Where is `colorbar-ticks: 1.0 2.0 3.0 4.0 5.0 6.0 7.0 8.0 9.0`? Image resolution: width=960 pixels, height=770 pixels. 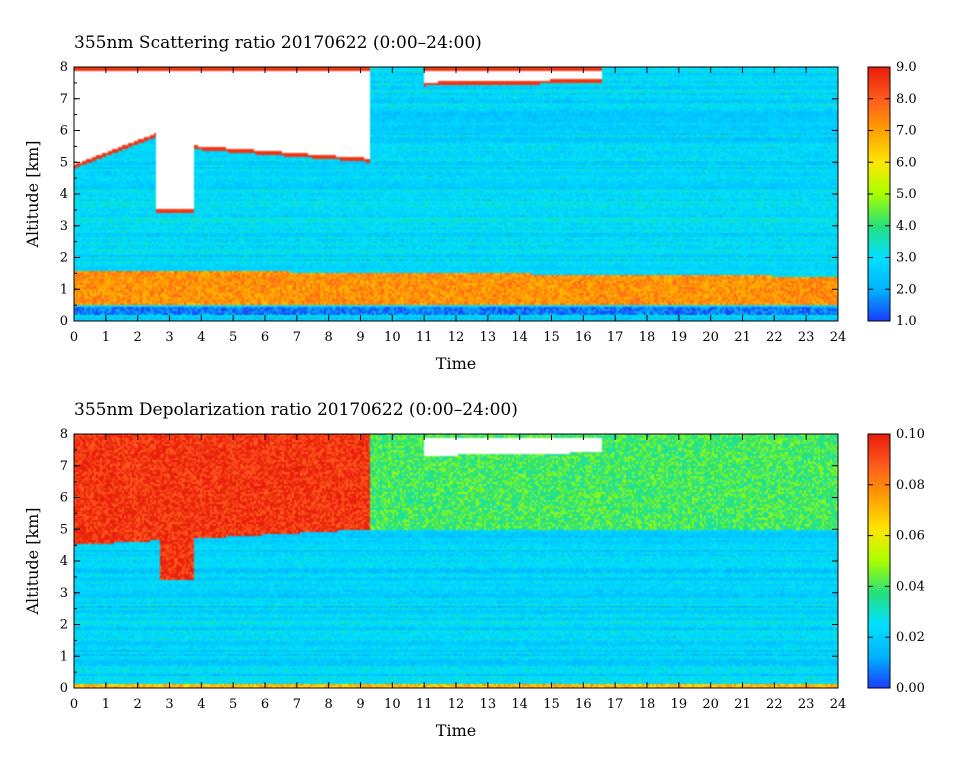
colorbar-ticks: 1.0 2.0 3.0 4.0 5.0 6.0 7.0 8.0 9.0 is located at coordinates (892, 194).